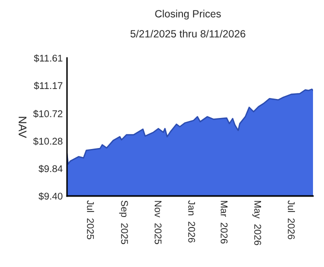 The image size is (324, 267). I want to click on x-tick-label: Jan 2026, so click(192, 221).